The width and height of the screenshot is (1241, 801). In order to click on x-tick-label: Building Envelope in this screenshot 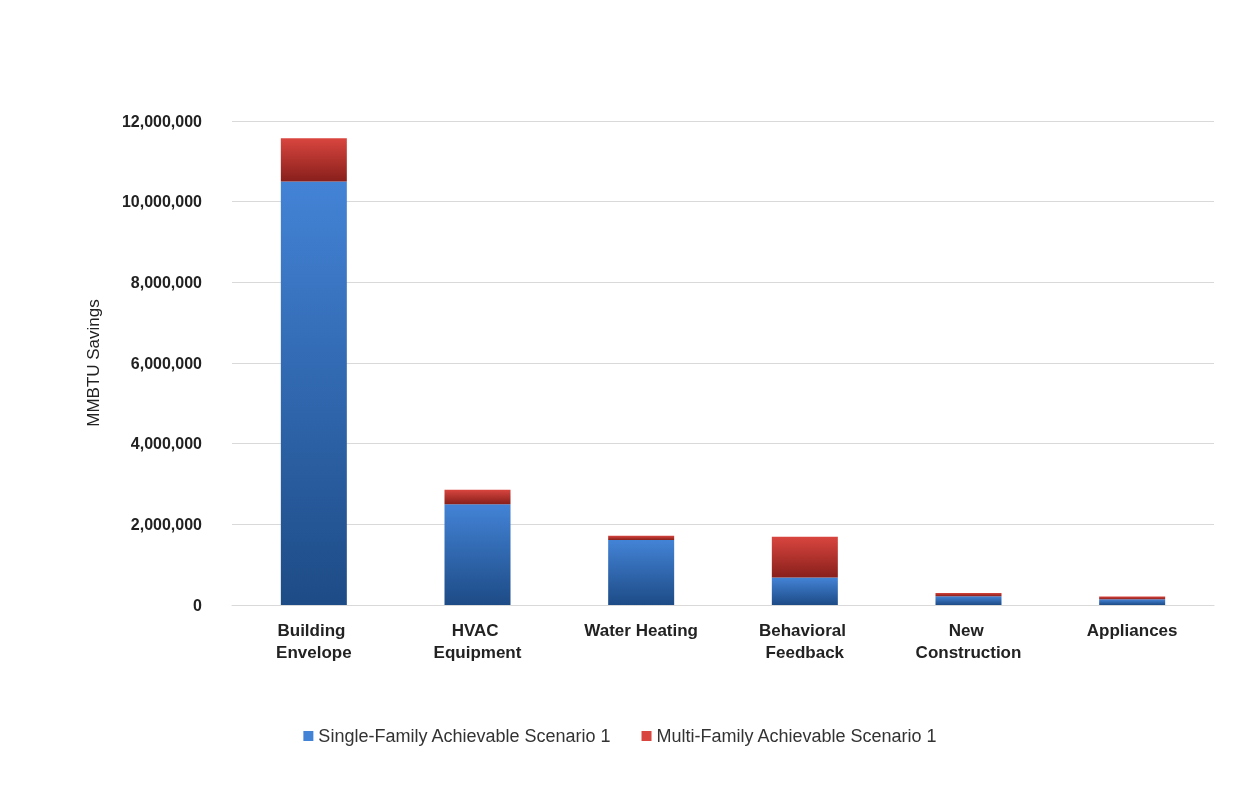, I will do `click(314, 641)`.